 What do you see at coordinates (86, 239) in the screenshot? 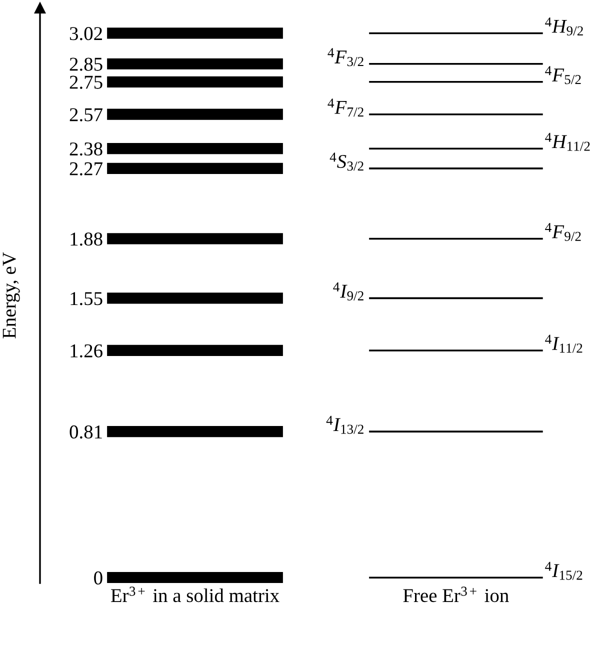
I see `y-tick-label: 1.88` at bounding box center [86, 239].